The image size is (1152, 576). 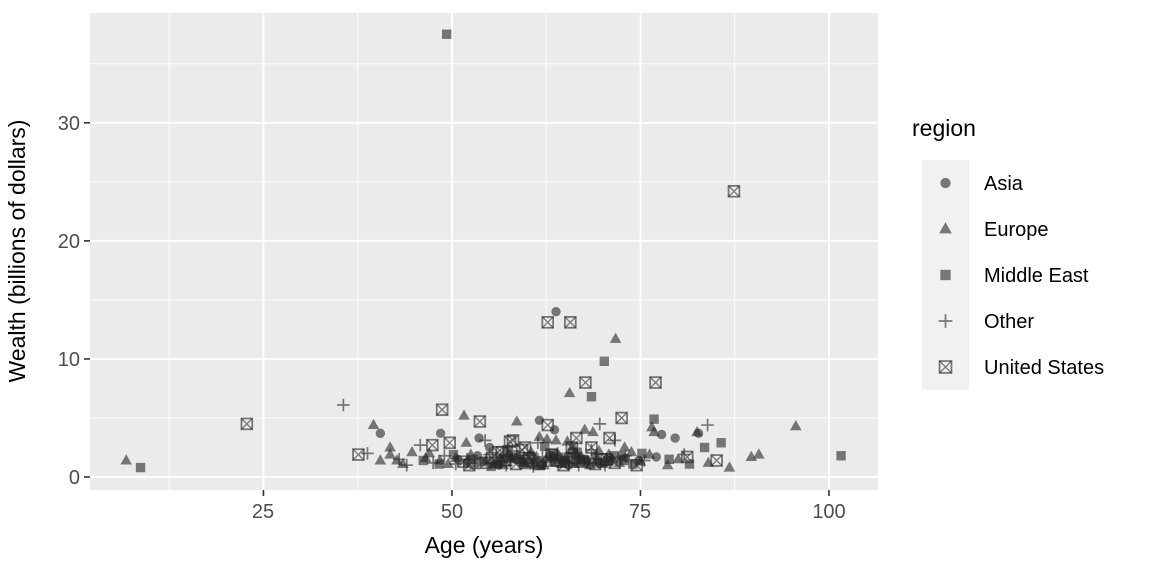 What do you see at coordinates (69, 360) in the screenshot?
I see `y-tick-label: 10` at bounding box center [69, 360].